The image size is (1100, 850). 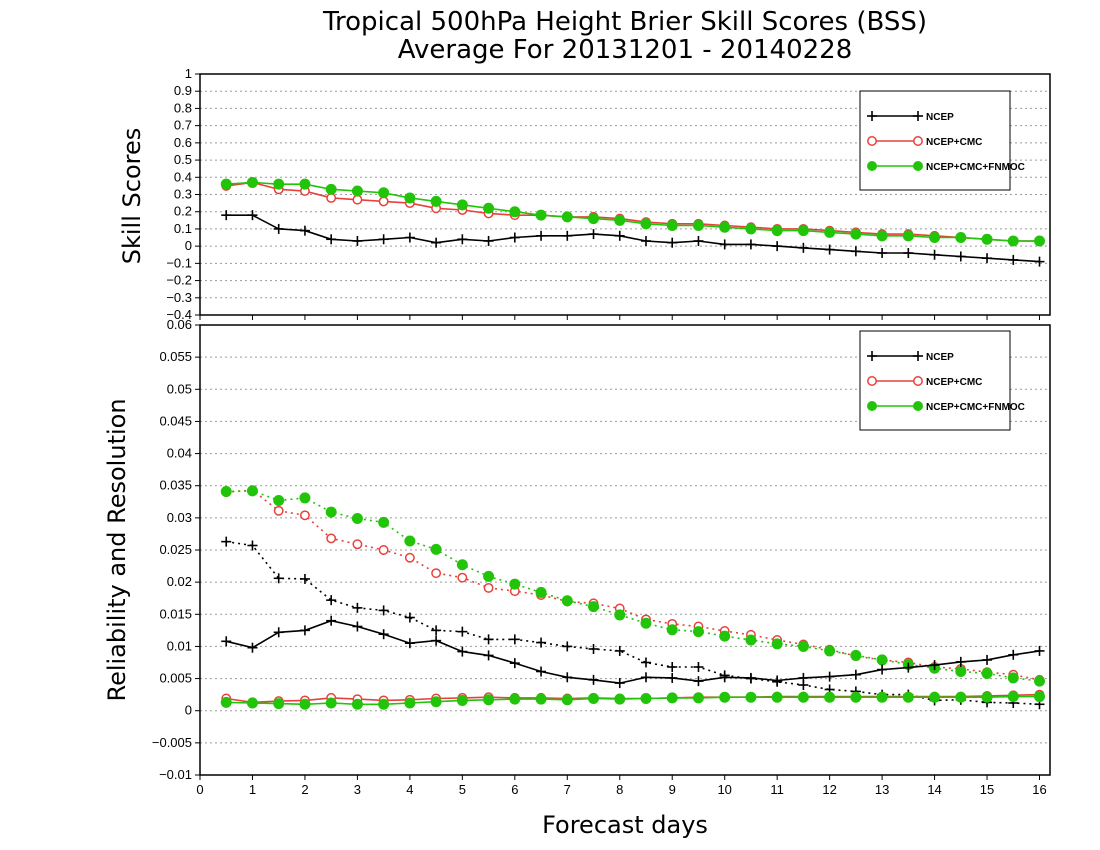 What do you see at coordinates (724, 789) in the screenshot?
I see `x-tick-label: 10` at bounding box center [724, 789].